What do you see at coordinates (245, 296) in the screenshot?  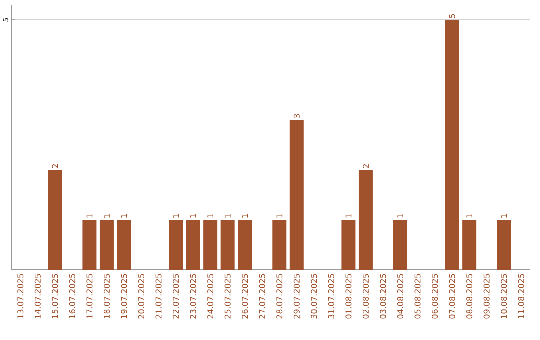 I see `x-tick-label: 26.07.2025` at bounding box center [245, 296].